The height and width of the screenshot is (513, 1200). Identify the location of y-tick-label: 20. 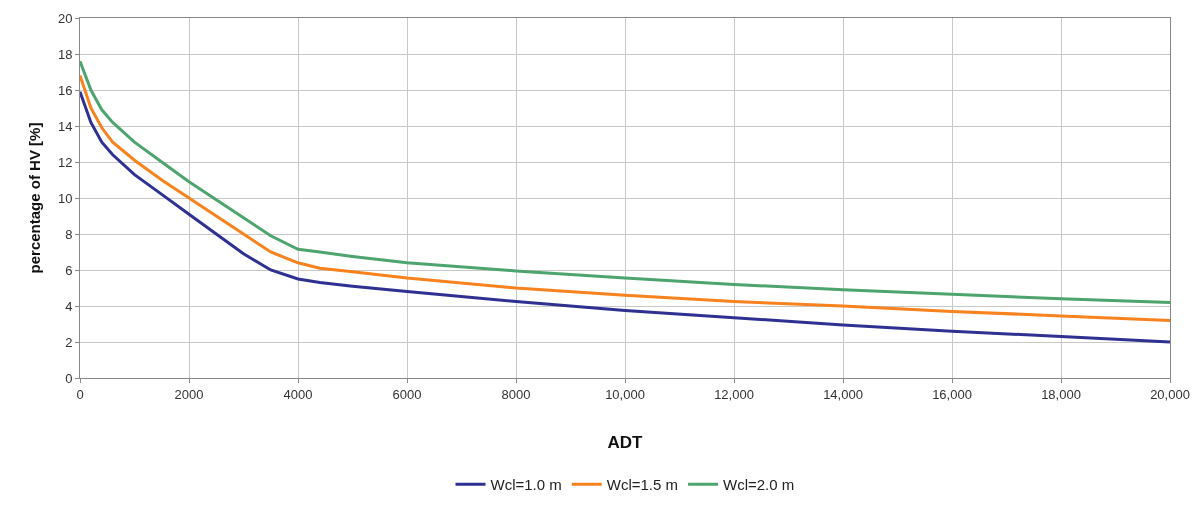
(65, 18).